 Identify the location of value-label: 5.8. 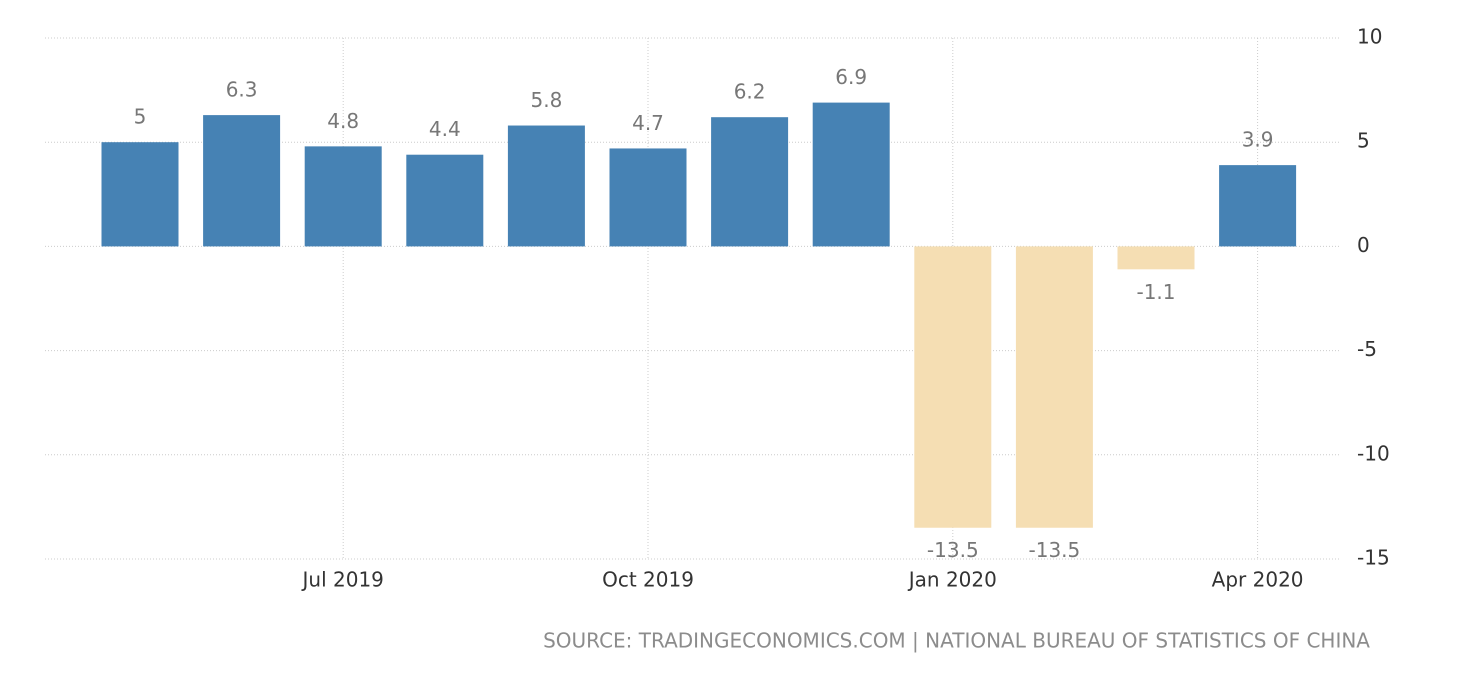
(546, 100).